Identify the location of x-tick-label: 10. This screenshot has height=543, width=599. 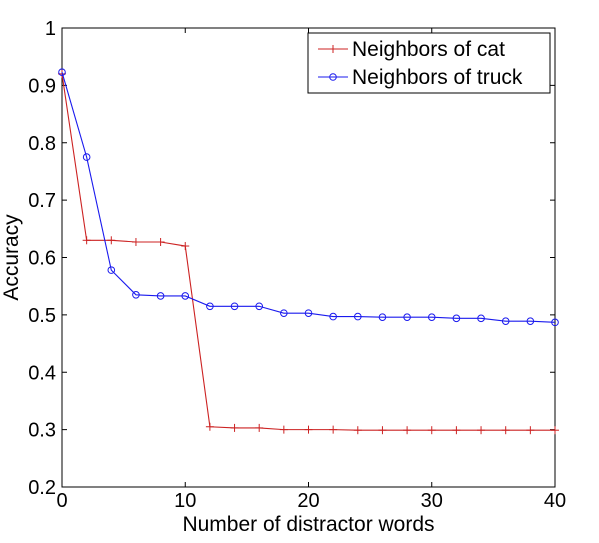
(185, 501).